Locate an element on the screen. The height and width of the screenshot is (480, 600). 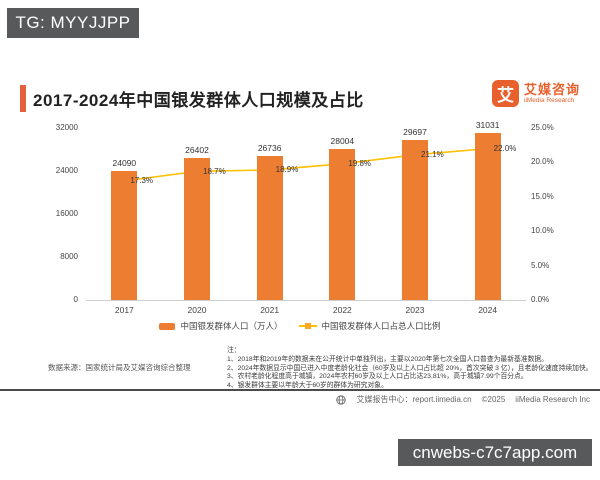
right-axis-tick: 25.0% is located at coordinates (542, 127).